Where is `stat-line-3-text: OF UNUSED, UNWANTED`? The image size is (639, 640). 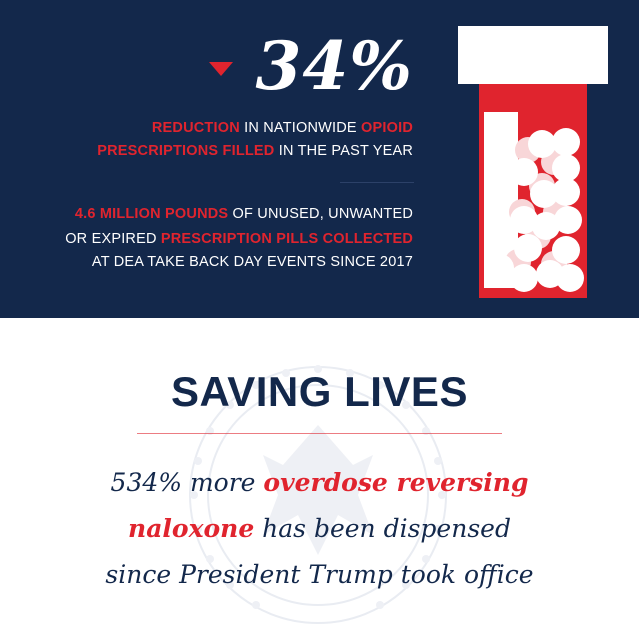 stat-line-3-text: OF UNUSED, UNWANTED is located at coordinates (320, 214).